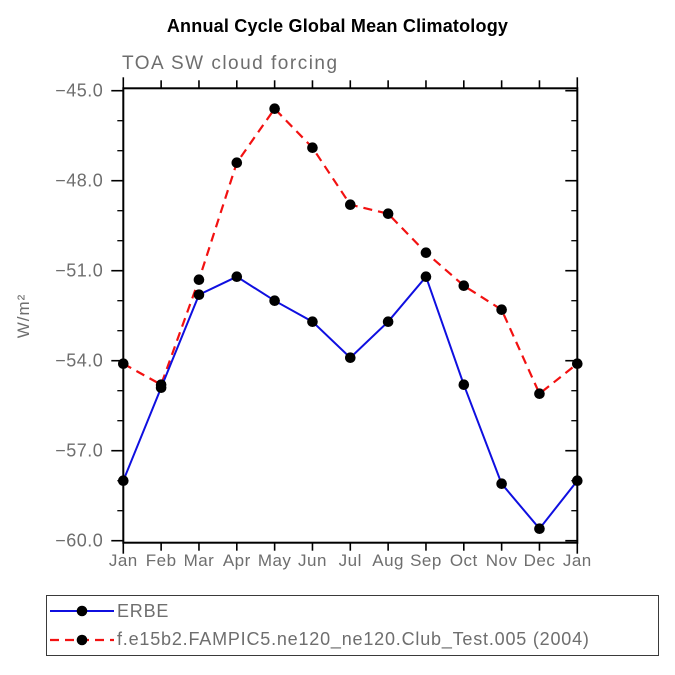  Describe the element at coordinates (337, 26) in the screenshot. I see `chart-title: Annual Cycle Global Mean Climatology` at that location.